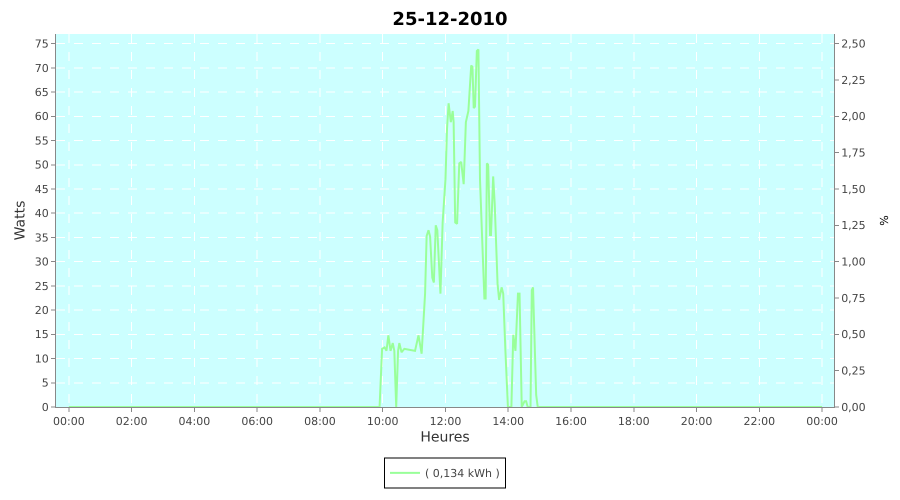  I want to click on x-tick-label: 02:00, so click(132, 421).